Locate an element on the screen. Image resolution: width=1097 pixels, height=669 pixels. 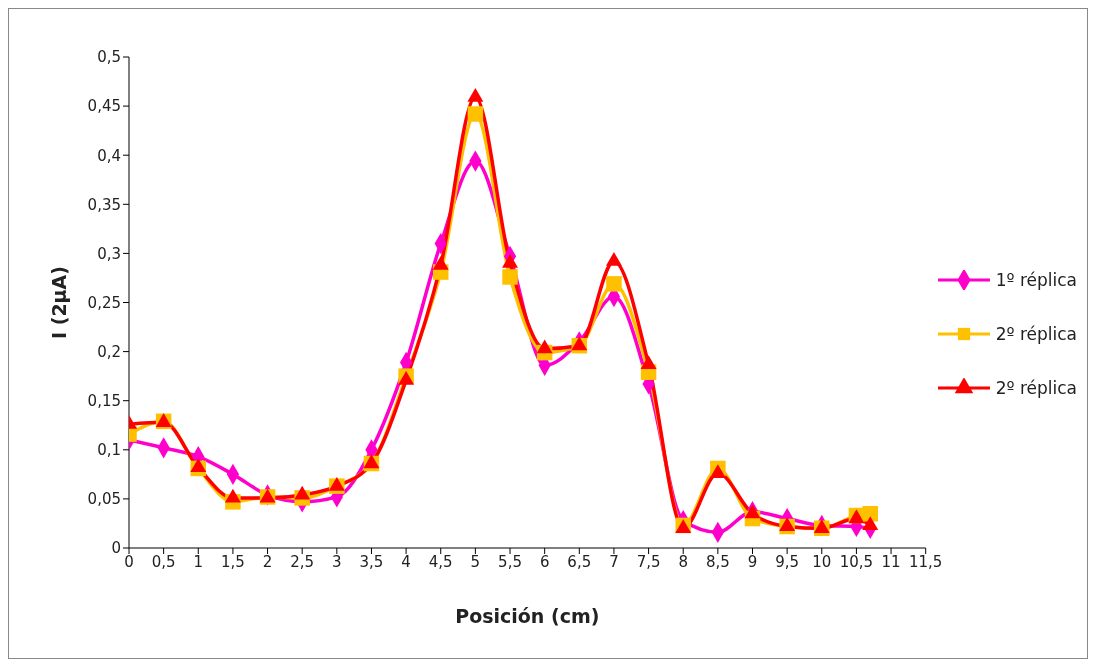
x-tick-label: 4 is located at coordinates (406, 561).